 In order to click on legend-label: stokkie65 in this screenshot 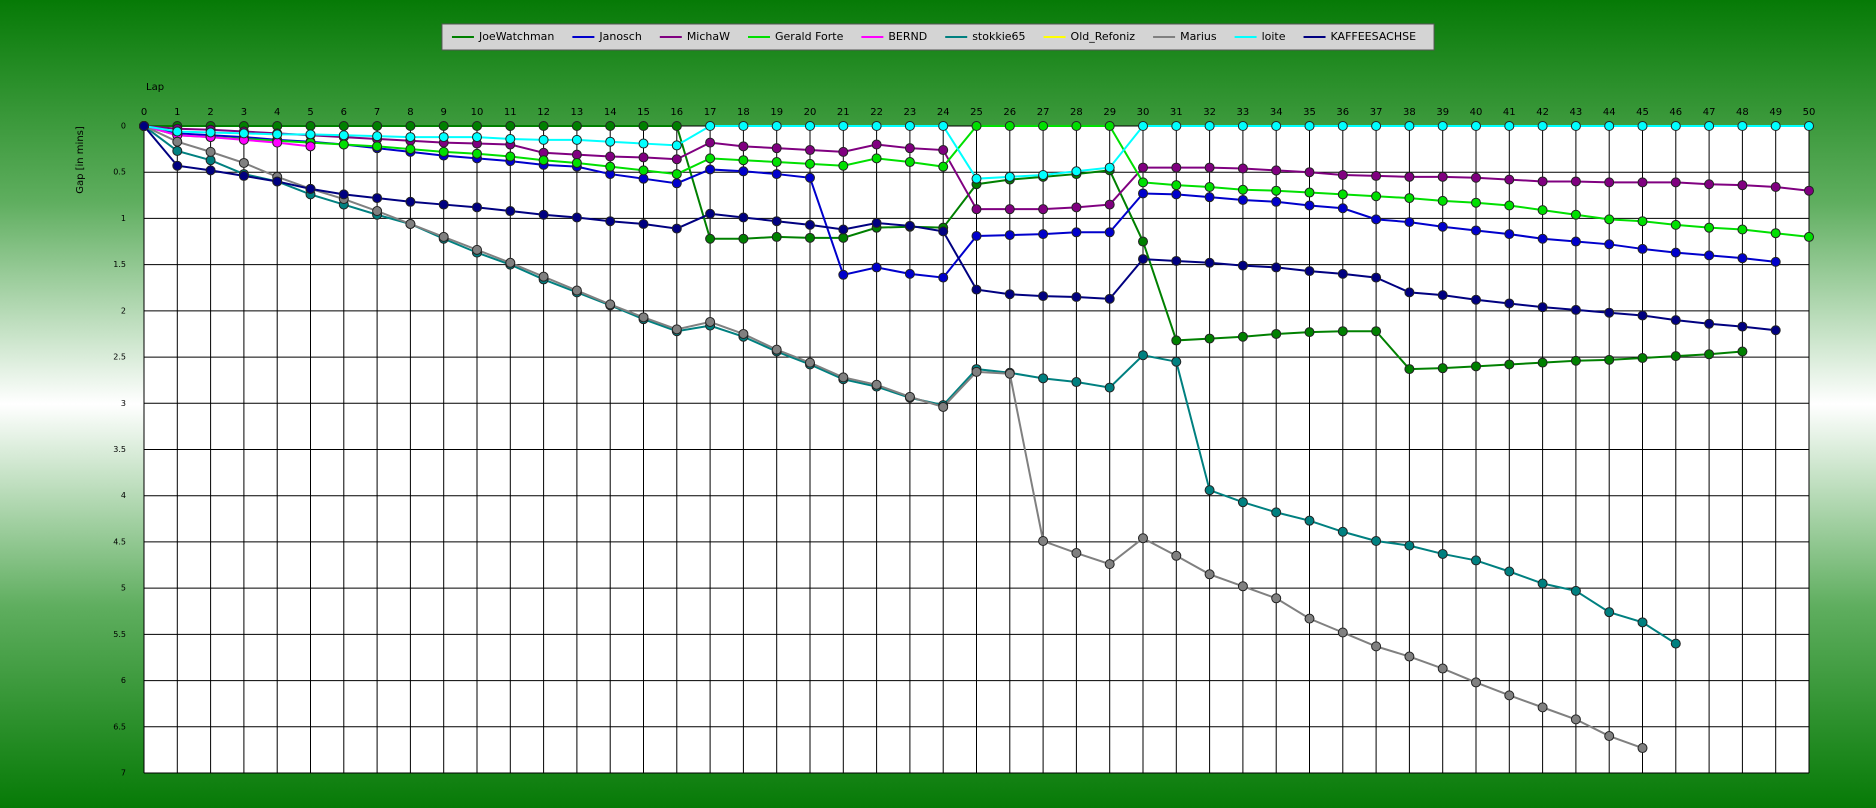, I will do `click(998, 36)`.